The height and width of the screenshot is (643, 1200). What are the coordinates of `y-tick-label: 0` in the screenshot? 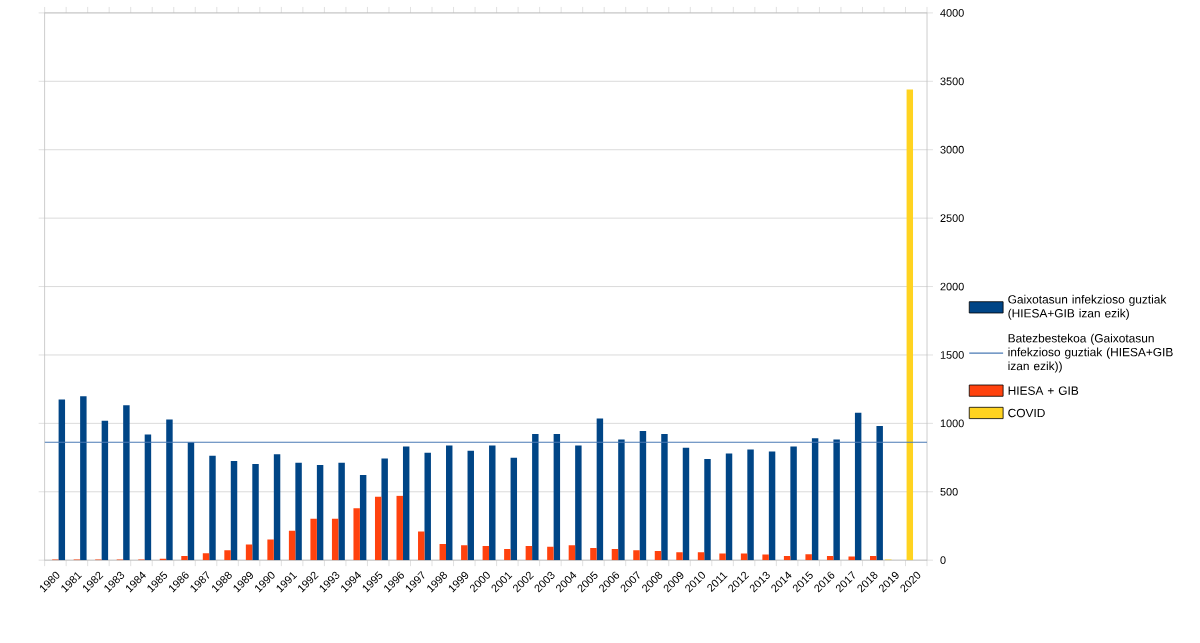 It's located at (943, 560).